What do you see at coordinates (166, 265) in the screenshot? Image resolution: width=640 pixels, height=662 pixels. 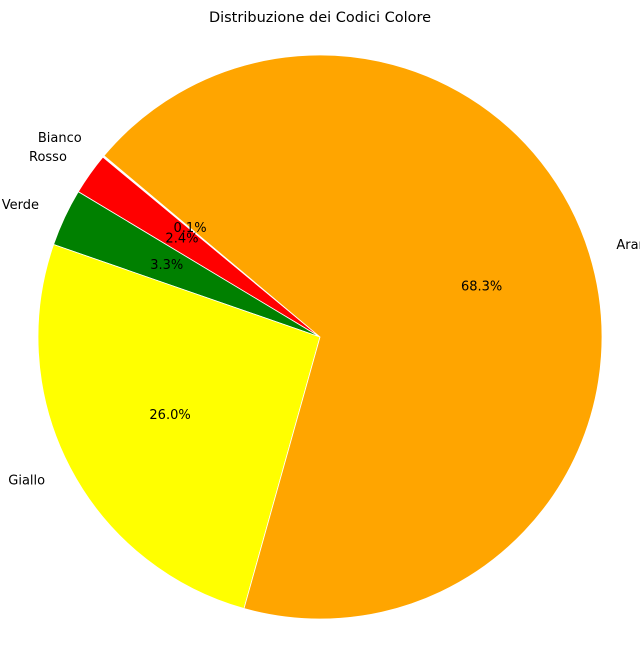 I see `pct-label-verde: 3.3%` at bounding box center [166, 265].